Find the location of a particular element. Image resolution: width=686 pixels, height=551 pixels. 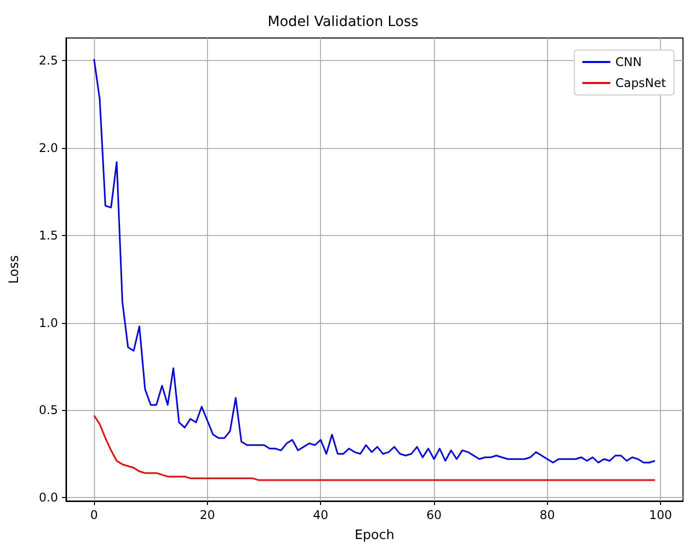

chart-title: Model Validation Loss is located at coordinates (343, 22).